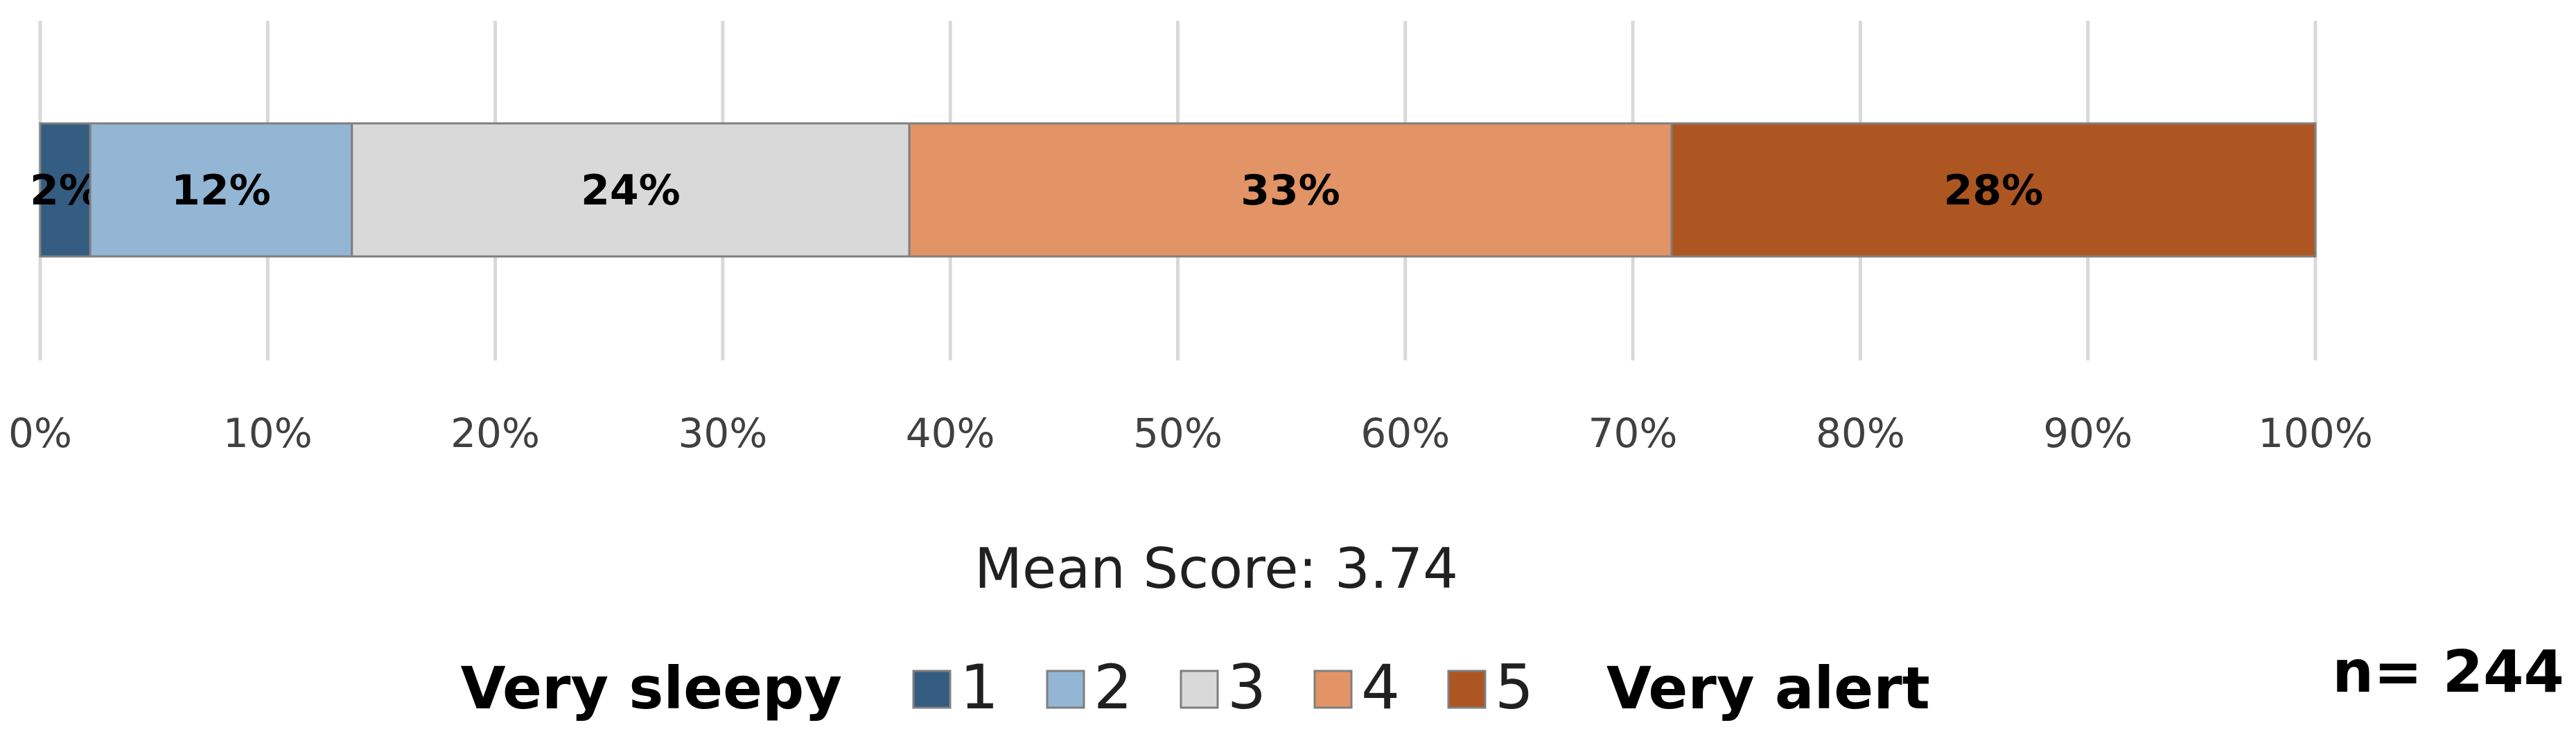  Describe the element at coordinates (1290, 190) in the screenshot. I see `data-label-4: 33%` at that location.